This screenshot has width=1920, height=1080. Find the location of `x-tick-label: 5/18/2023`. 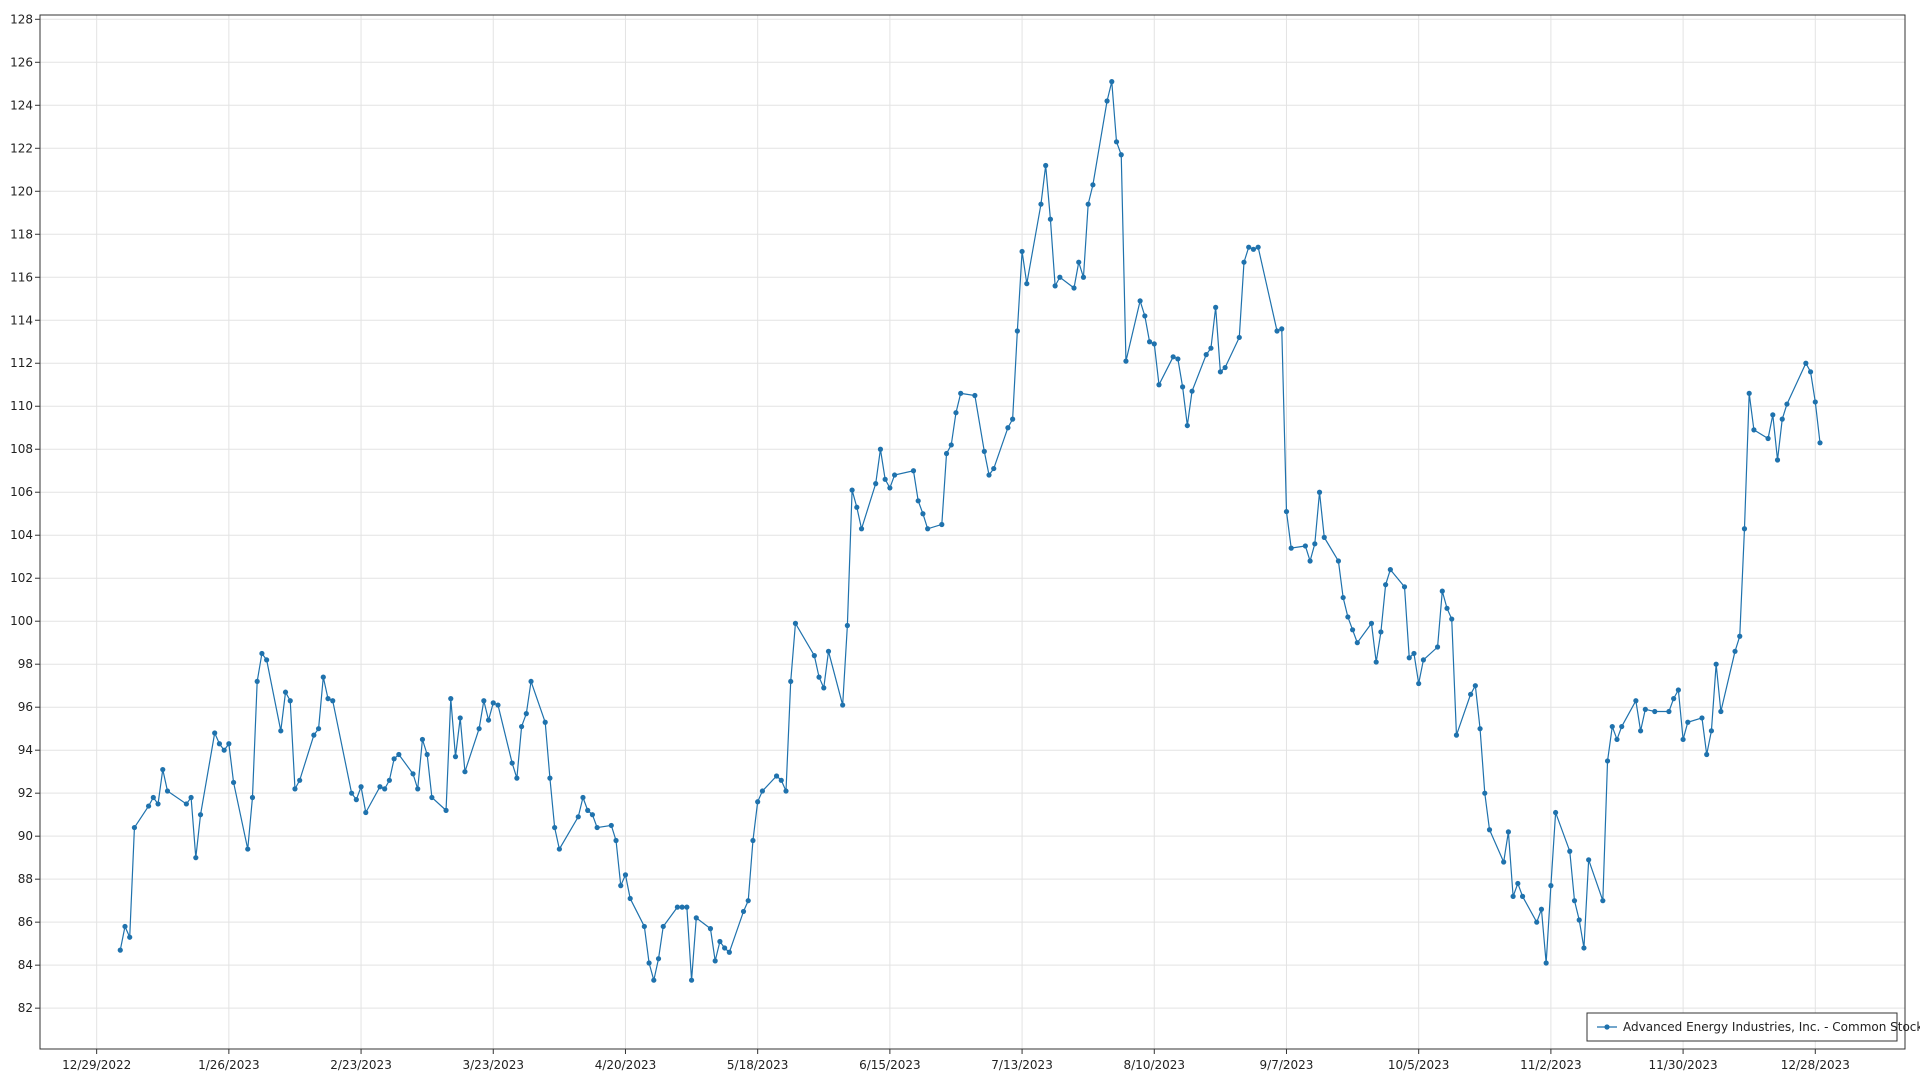

x-tick-label: 5/18/2023 is located at coordinates (758, 1065).